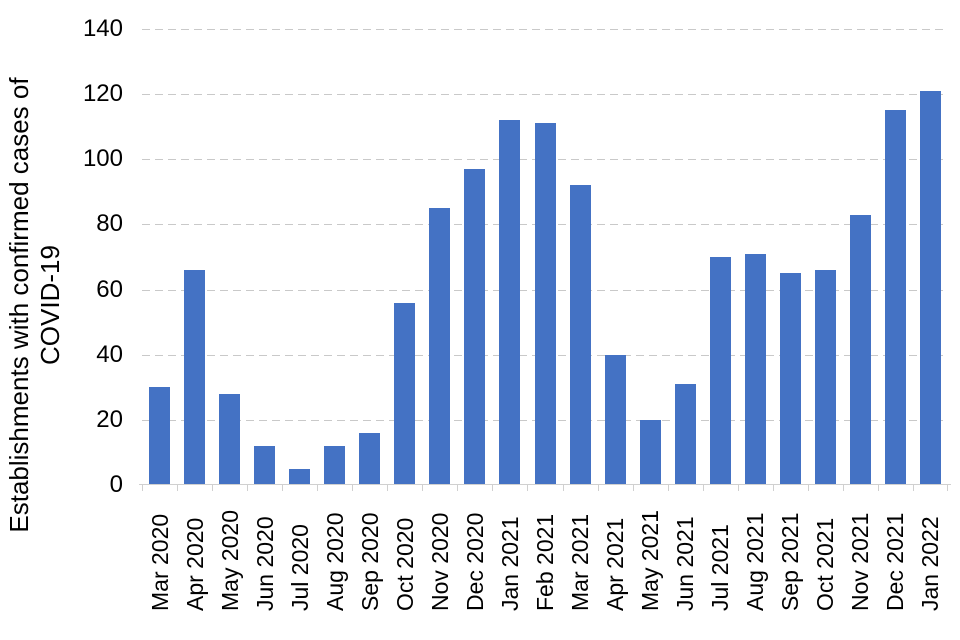 The width and height of the screenshot is (960, 640). I want to click on x-tick-label: Aug 2021, so click(755, 561).